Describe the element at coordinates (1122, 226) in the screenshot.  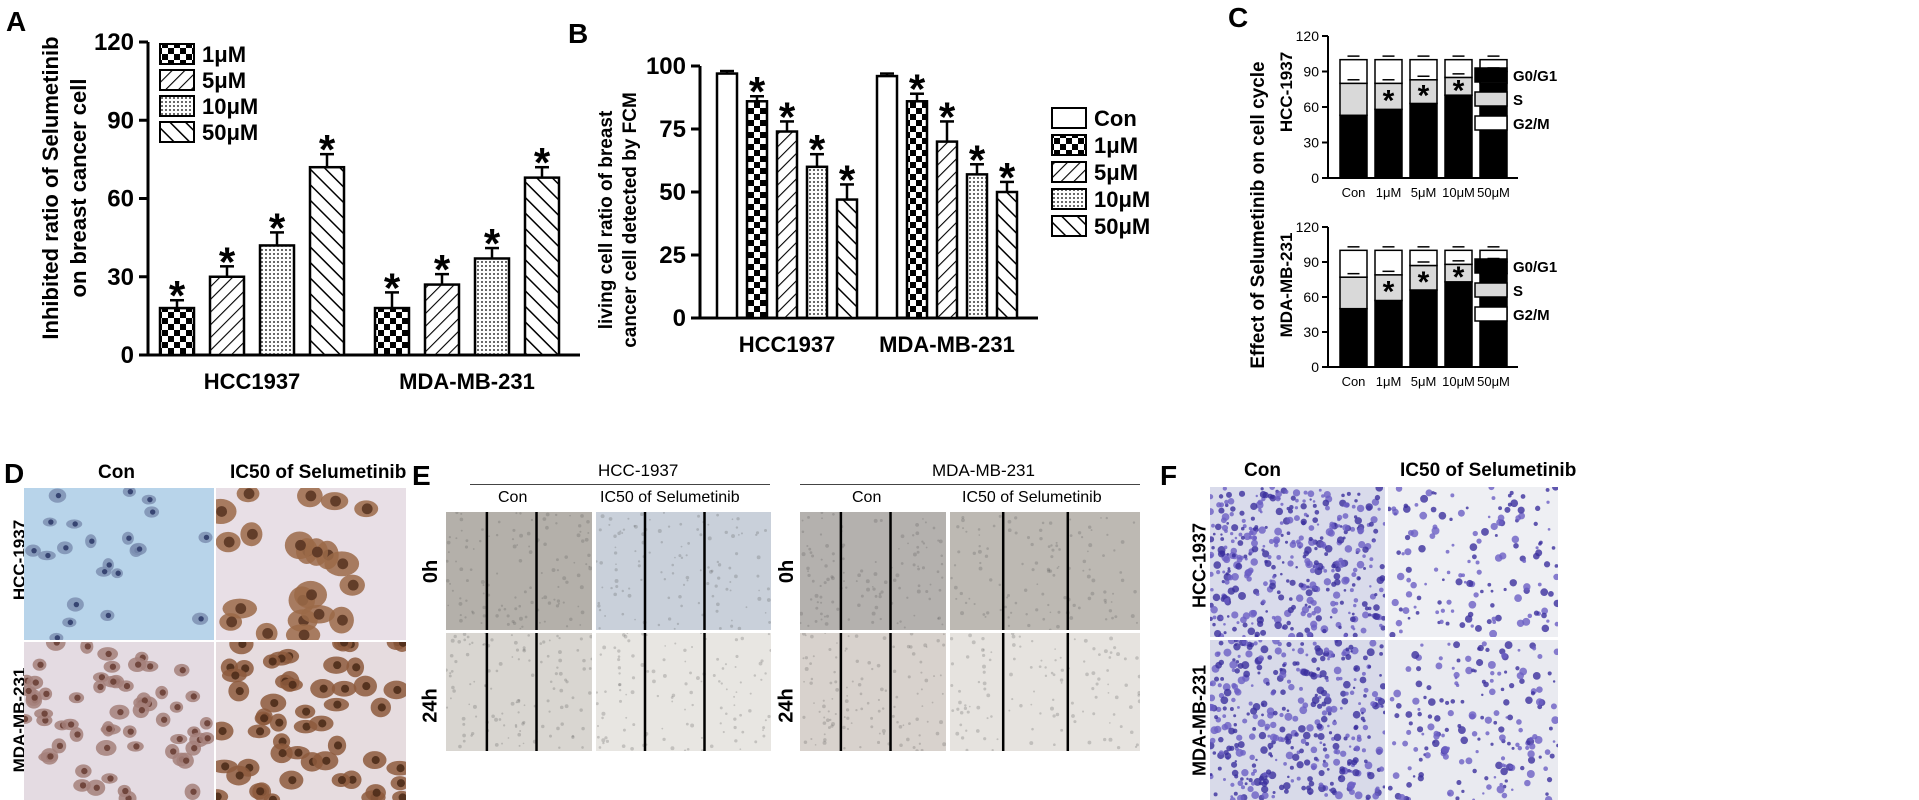
I see `b-legend-label: 50μM` at that location.